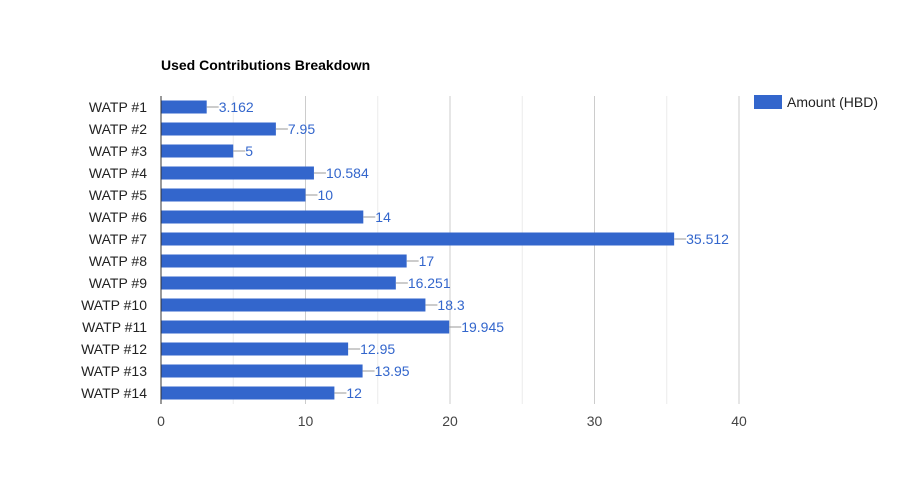  Describe the element at coordinates (450, 305) in the screenshot. I see `data-label: 18.3` at that location.